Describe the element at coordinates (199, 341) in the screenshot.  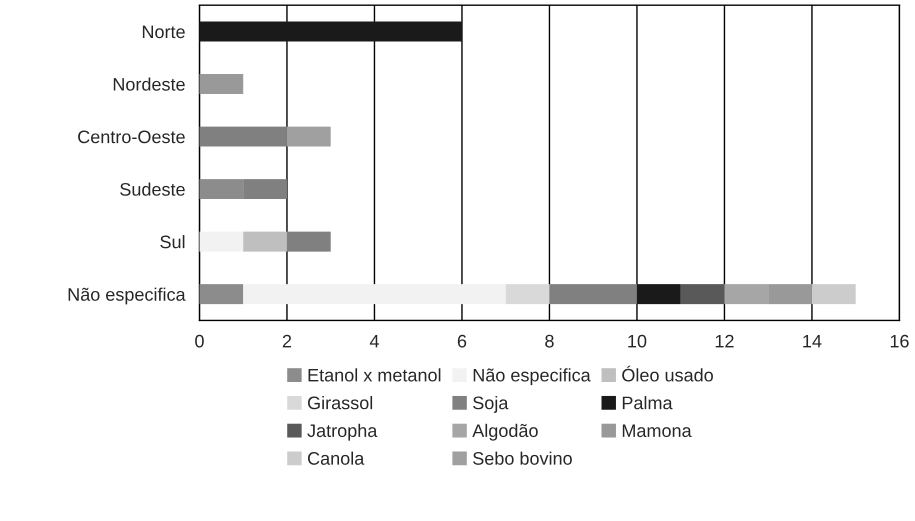
I see `x-tick-label: 0` at that location.